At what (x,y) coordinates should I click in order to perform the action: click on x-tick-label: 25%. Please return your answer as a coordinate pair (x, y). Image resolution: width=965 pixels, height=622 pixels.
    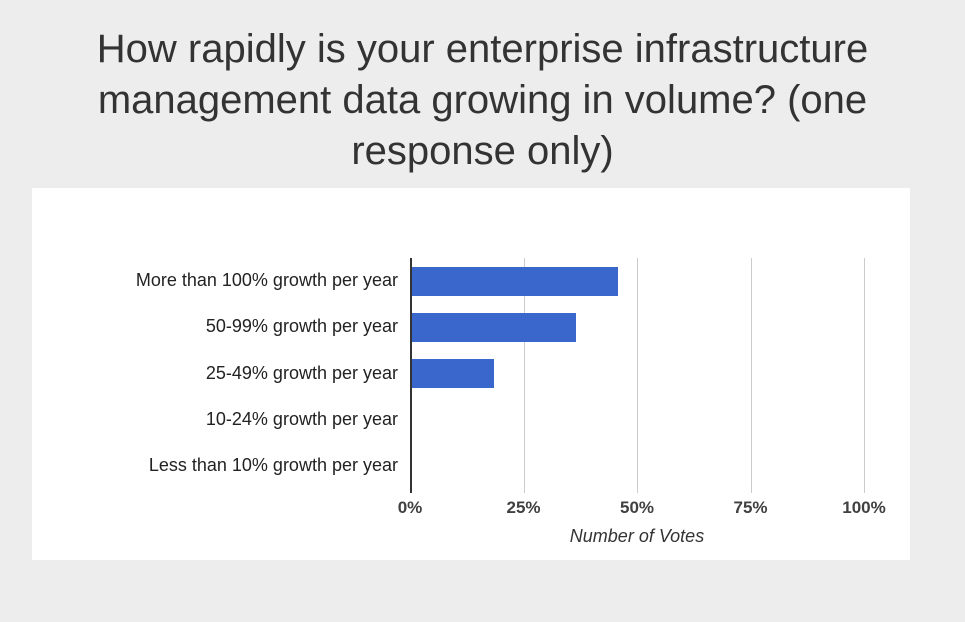
    Looking at the image, I should click on (523, 507).